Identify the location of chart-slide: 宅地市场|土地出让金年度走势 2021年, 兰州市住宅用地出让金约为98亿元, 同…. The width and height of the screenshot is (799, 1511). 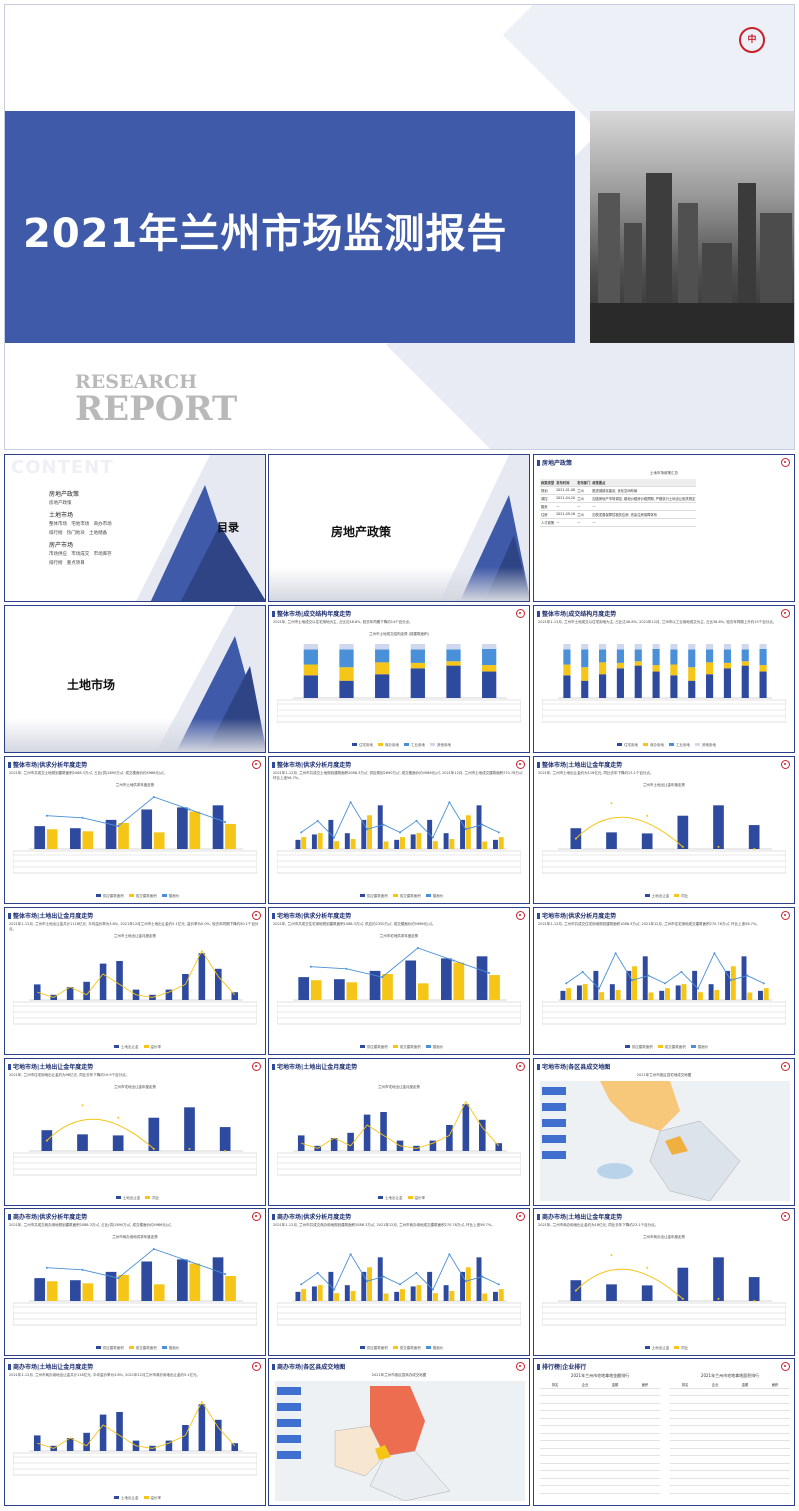
(135, 1132).